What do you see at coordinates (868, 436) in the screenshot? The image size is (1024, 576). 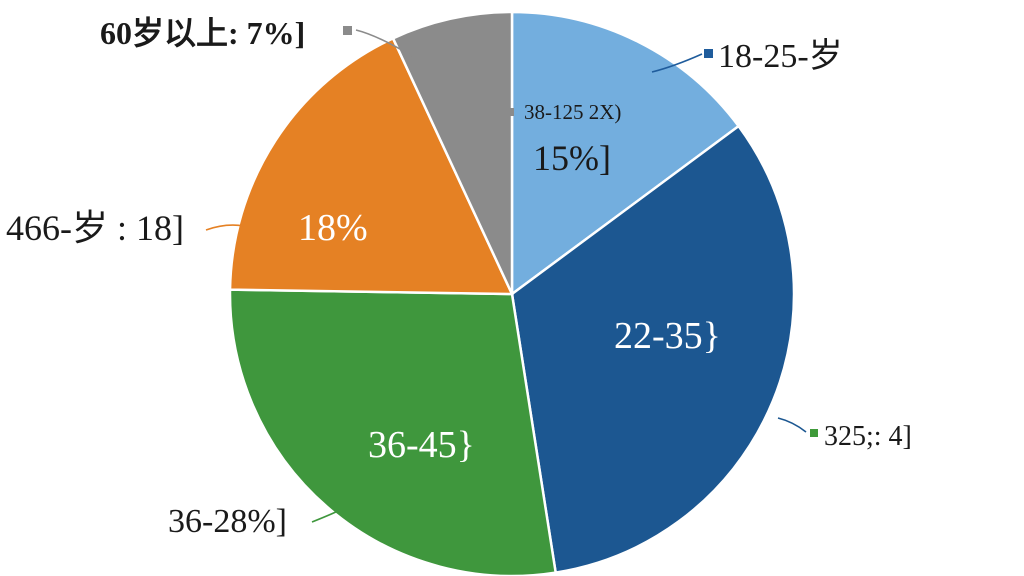 I see `outer-label-325: 325;: 4]` at bounding box center [868, 436].